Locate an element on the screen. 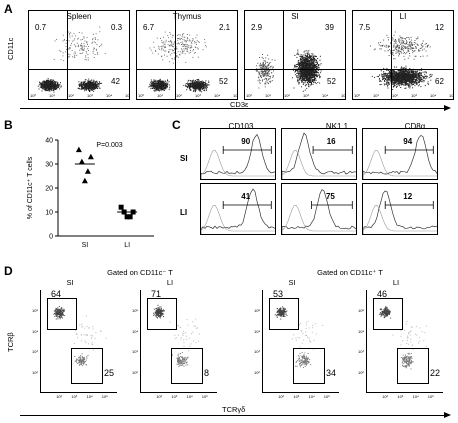  quadrant-upper-right: 0.3 is located at coordinates (117, 27).